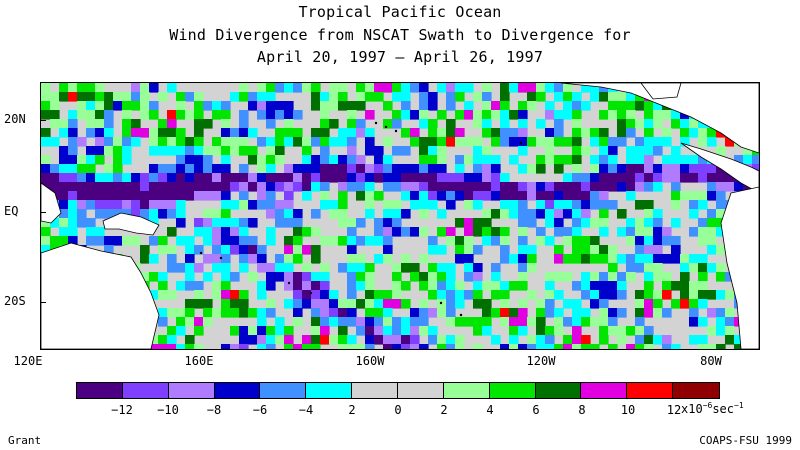 The width and height of the screenshot is (800, 450). What do you see at coordinates (100, 295) in the screenshot?
I see `land-australia` at bounding box center [100, 295].